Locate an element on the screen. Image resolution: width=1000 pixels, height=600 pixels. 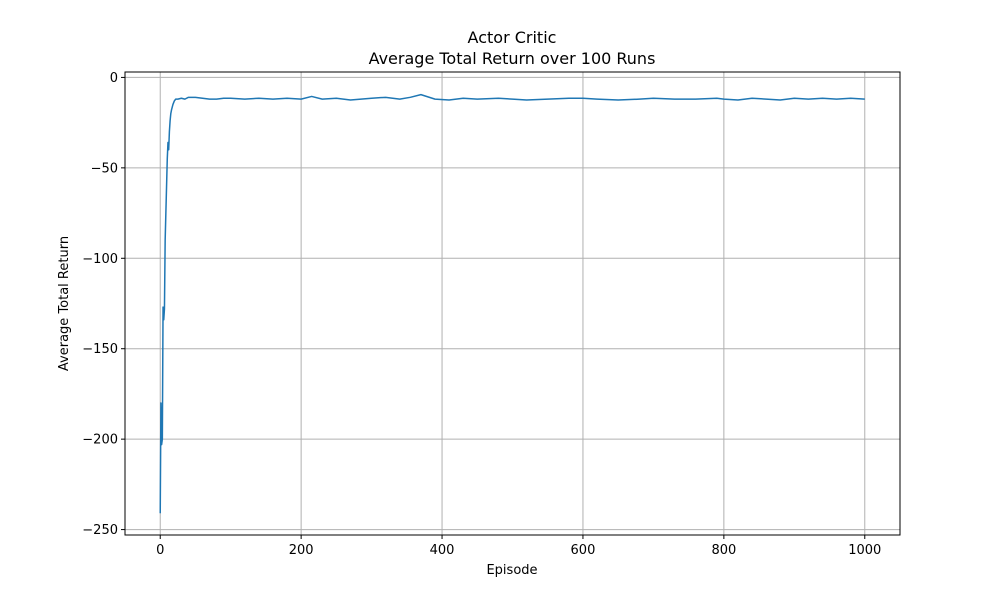
chart-title: Actor Critic is located at coordinates (512, 37).